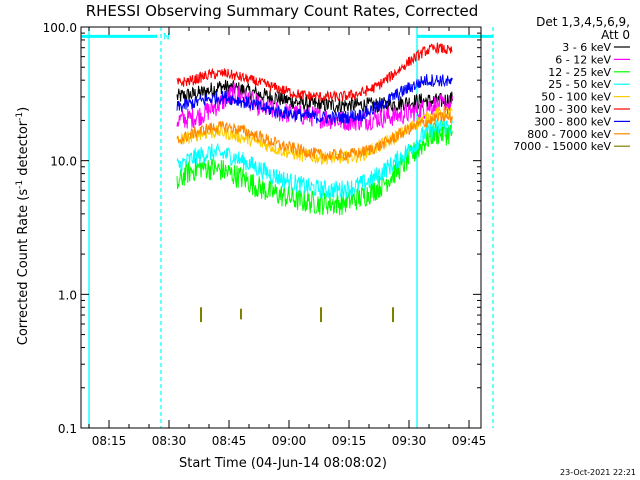 The width and height of the screenshot is (640, 480). Describe the element at coordinates (23, 267) in the screenshot. I see `y-axis-label-main: Corrected Count Rate (s` at that location.